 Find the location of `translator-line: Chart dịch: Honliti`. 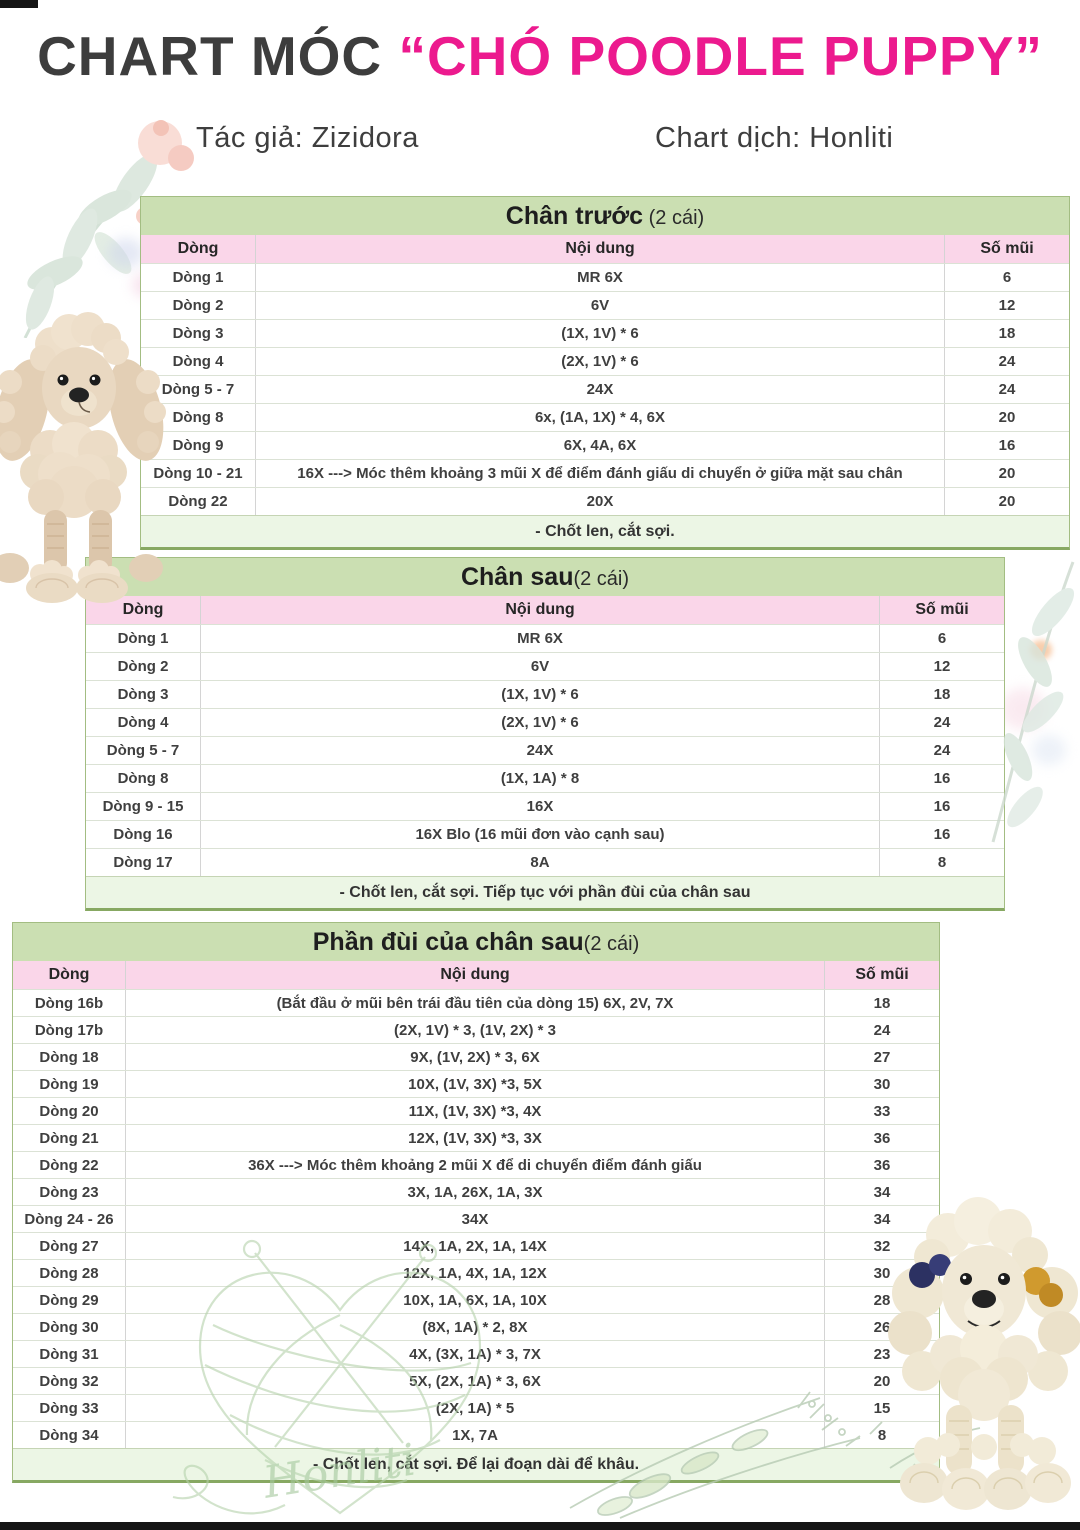

translator-line: Chart dịch: Honliti is located at coordinates (774, 138).